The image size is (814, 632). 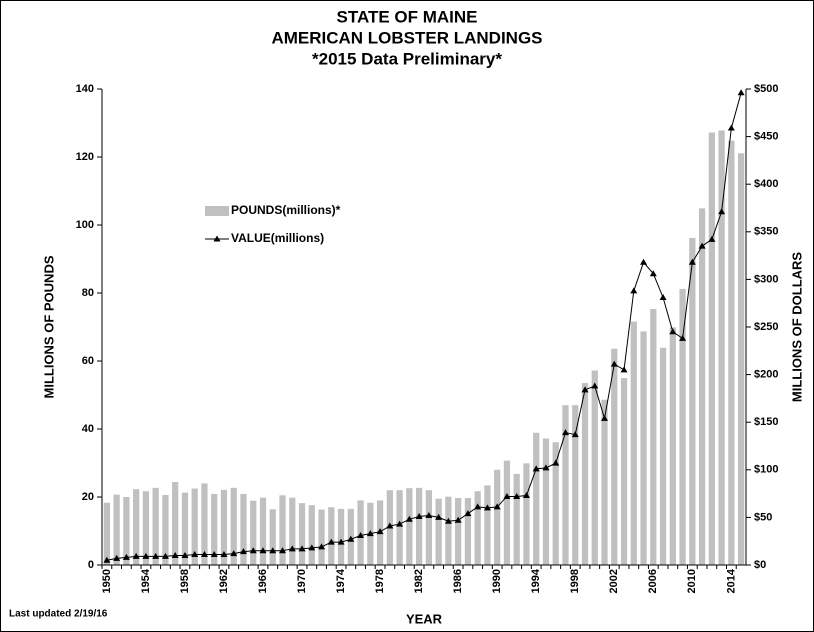 I want to click on x-tick-label: 2010, so click(x=692, y=581).